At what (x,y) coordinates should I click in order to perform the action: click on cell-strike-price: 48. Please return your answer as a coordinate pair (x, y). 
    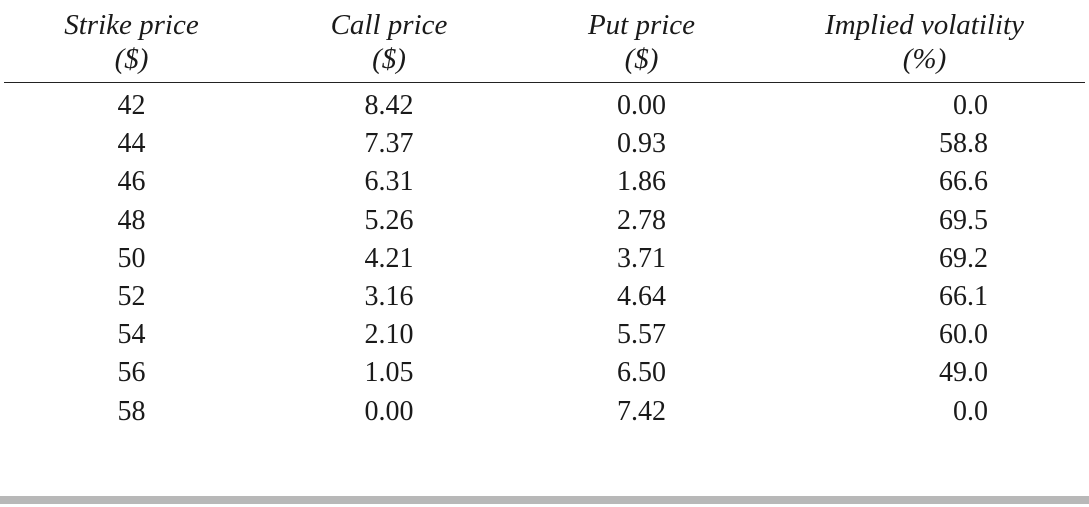
    Looking at the image, I should click on (131, 220).